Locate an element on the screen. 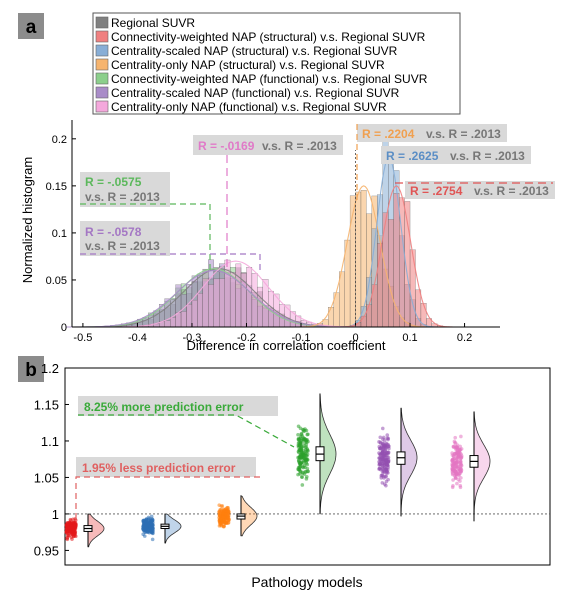  annotation-centrality-only-functional: R = -.0169 v.s. R = .2013 is located at coordinates (268, 202).